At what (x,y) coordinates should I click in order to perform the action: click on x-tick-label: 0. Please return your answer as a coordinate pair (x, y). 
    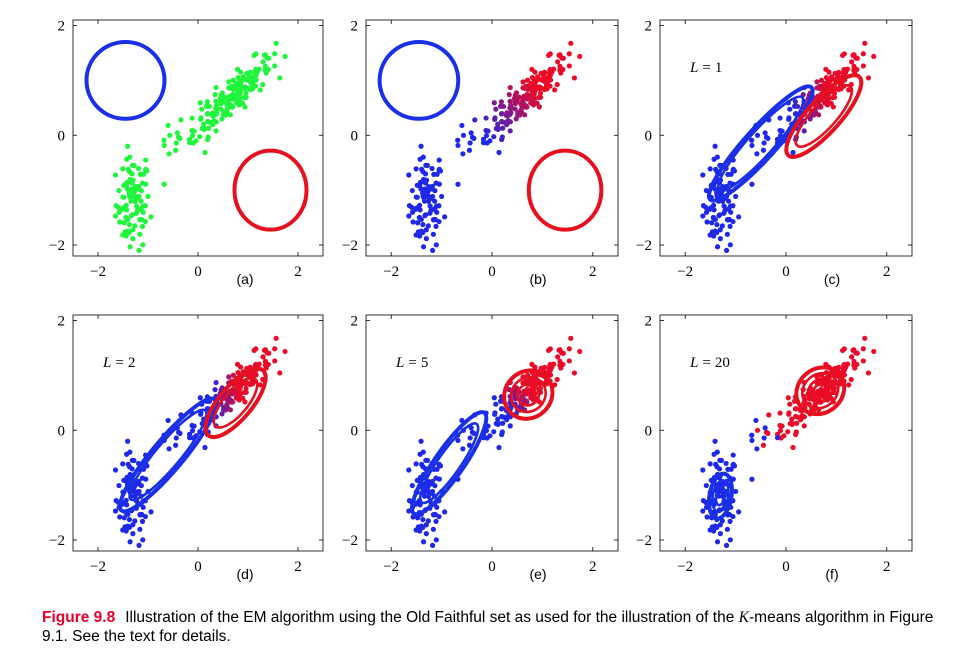
    Looking at the image, I should click on (492, 567).